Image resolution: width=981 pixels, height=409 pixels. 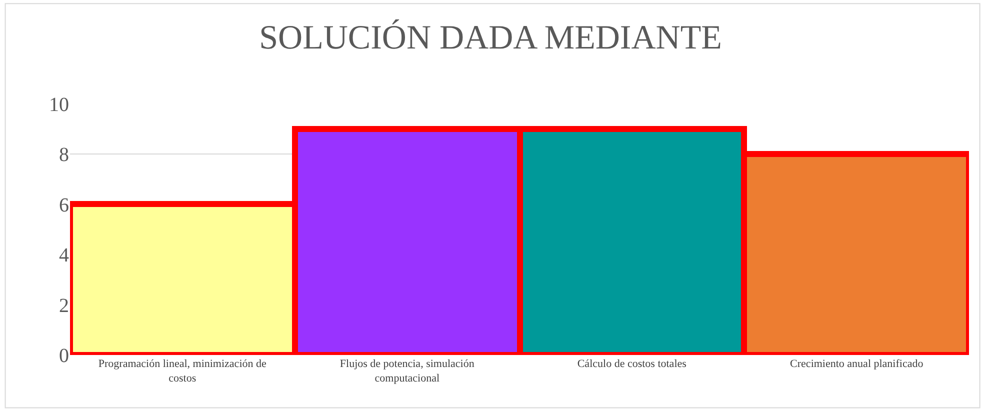 I want to click on y-tick-label: 4, so click(x=64, y=255).